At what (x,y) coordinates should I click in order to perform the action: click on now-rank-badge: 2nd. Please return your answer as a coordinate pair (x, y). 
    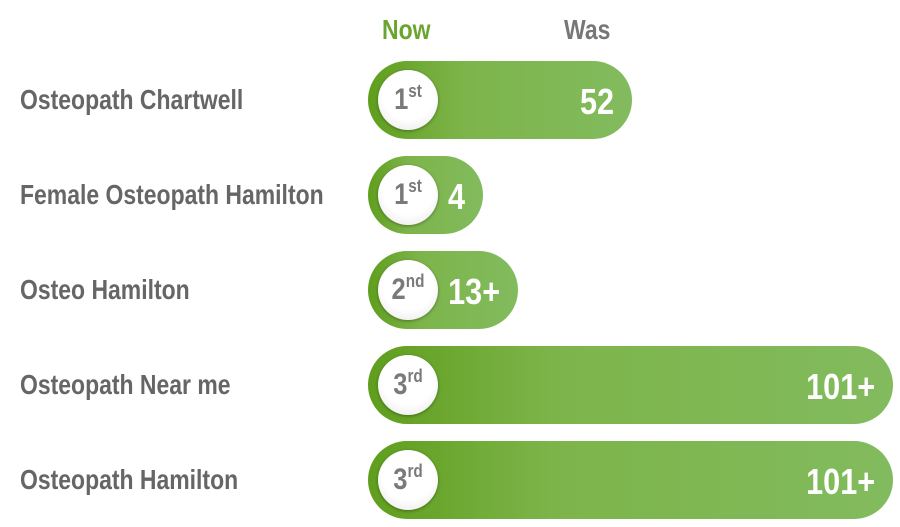
    Looking at the image, I should click on (408, 290).